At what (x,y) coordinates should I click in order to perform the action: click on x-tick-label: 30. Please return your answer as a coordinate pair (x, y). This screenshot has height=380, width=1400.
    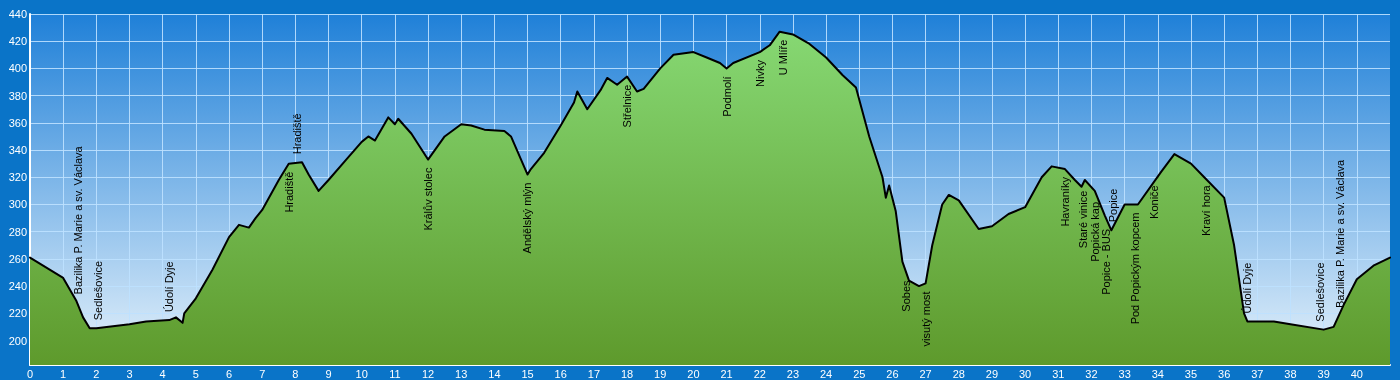
    Looking at the image, I should click on (1025, 373).